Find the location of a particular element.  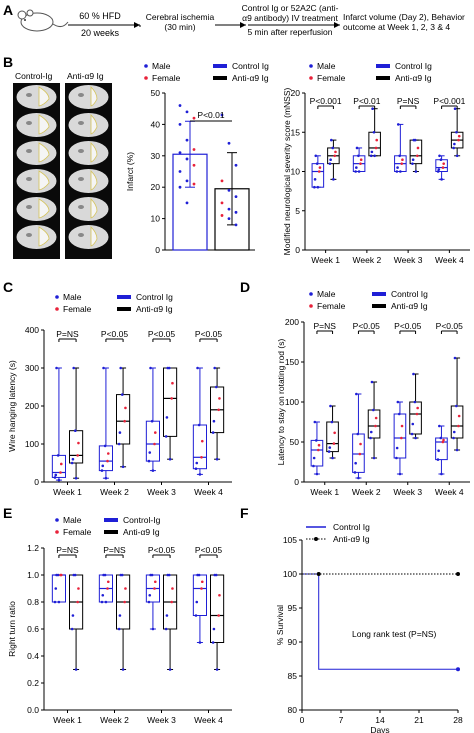

y-tick-label: 15 is located at coordinates (296, 132).